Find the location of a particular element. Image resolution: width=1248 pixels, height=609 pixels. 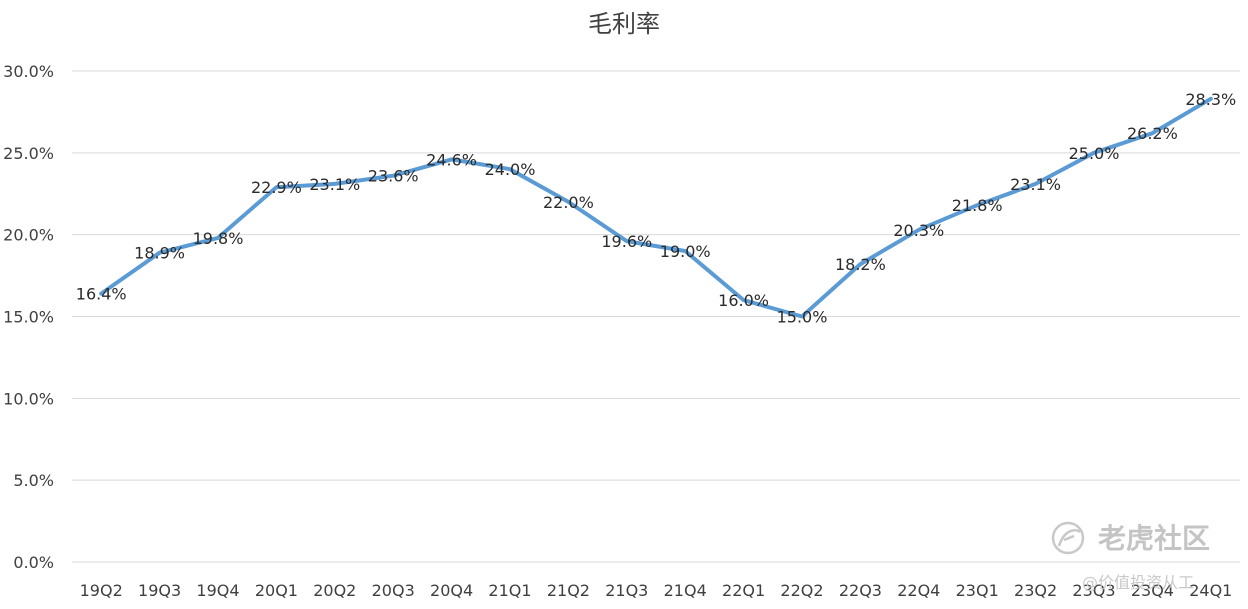

data-label: 15.0% is located at coordinates (802, 317).